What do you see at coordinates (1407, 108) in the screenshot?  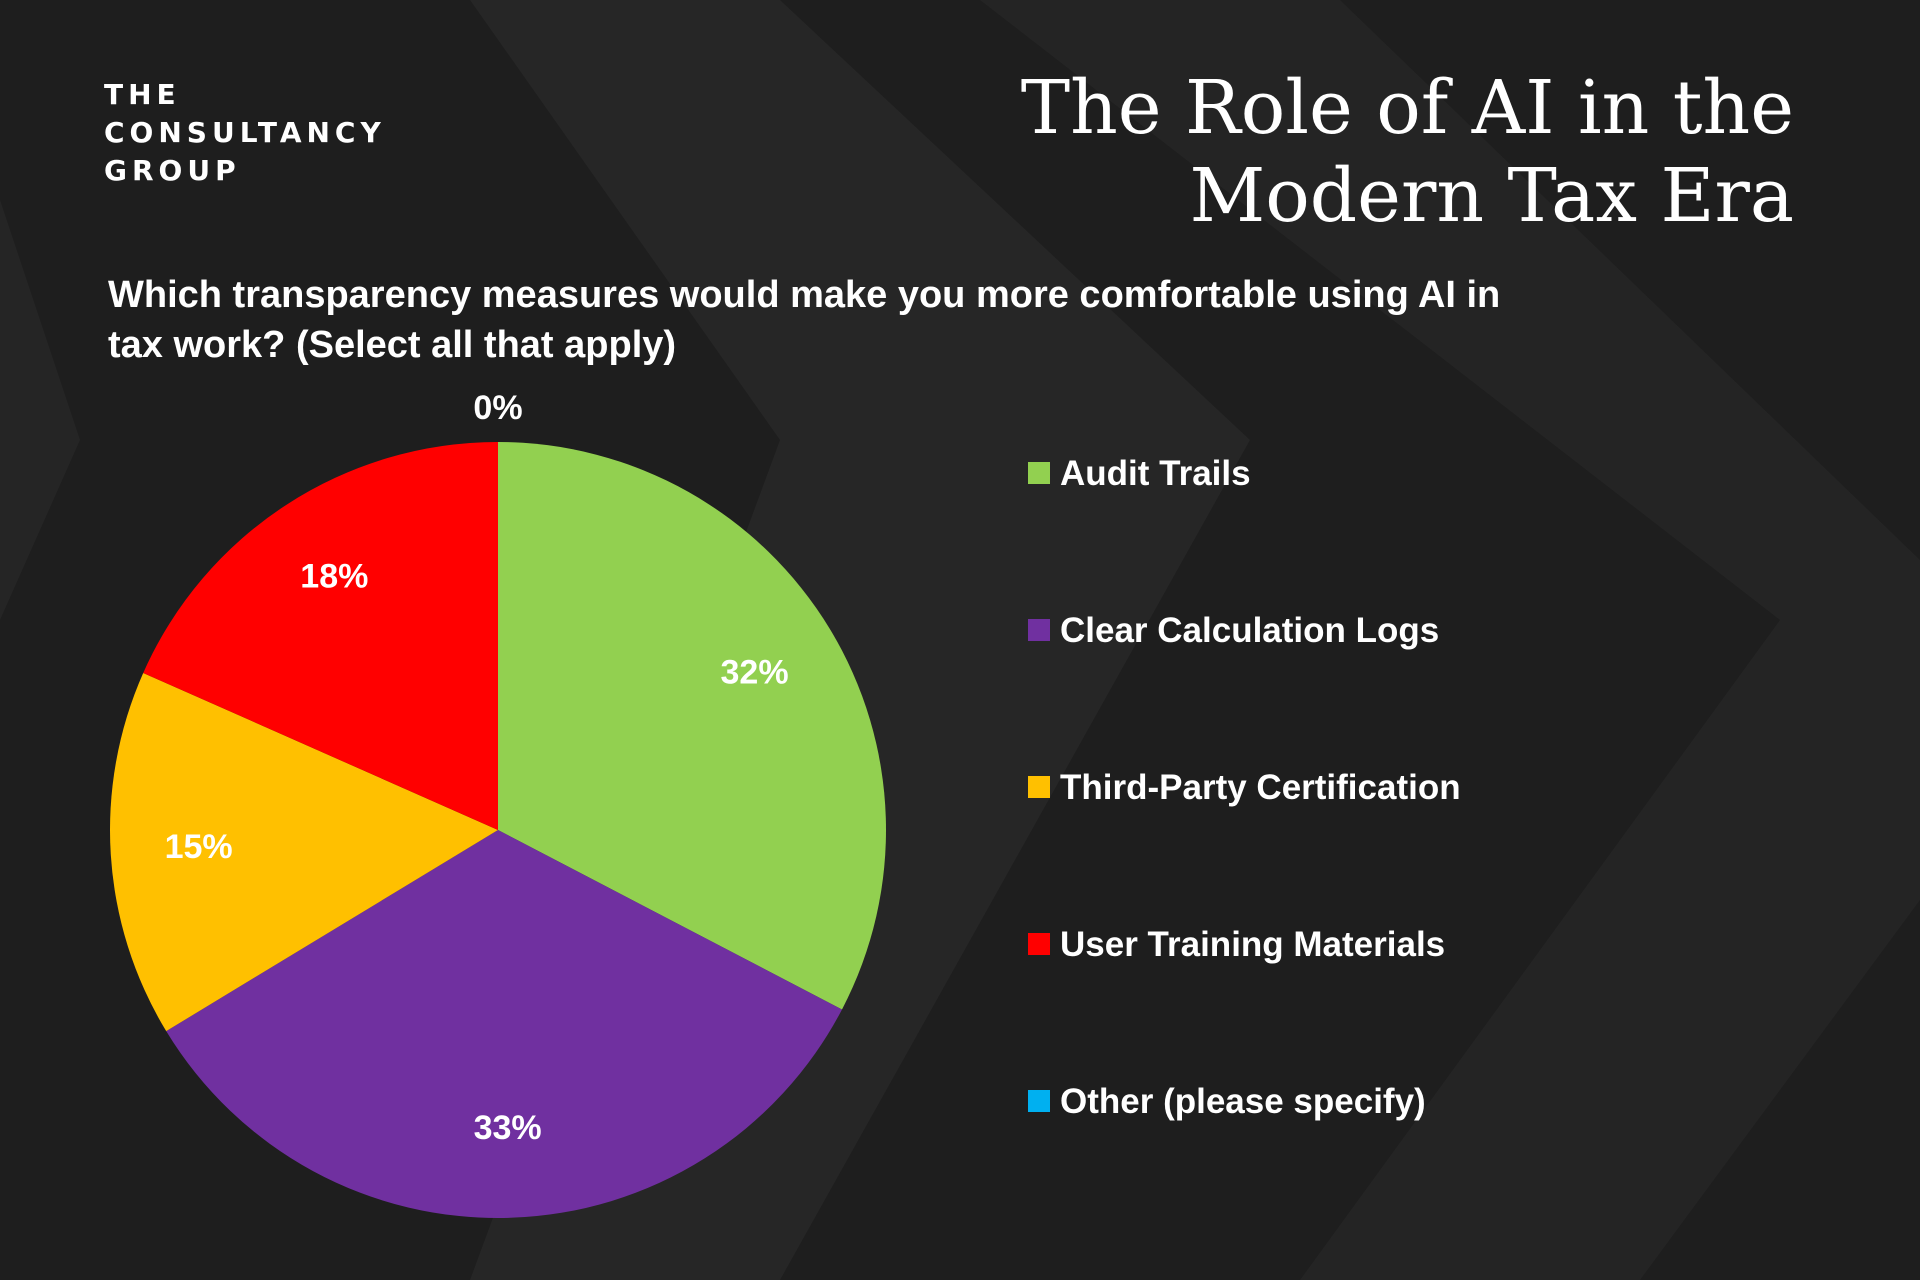 I see `title-line: The Role of AI in the` at bounding box center [1407, 108].